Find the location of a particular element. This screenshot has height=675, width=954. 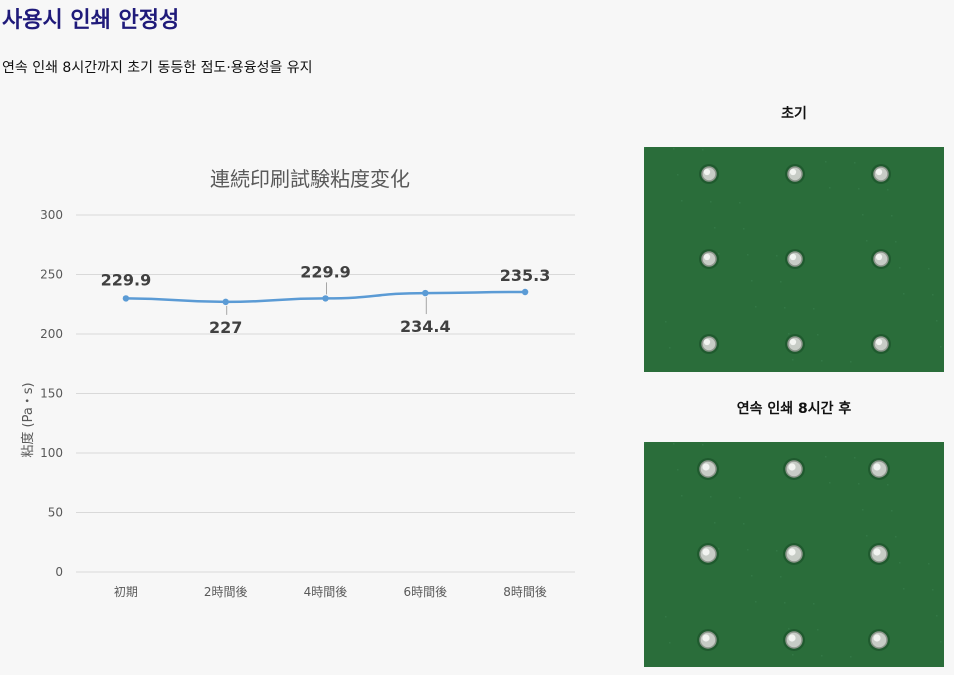

chart-title: 連続印刷試験粘度変化 is located at coordinates (310, 179).